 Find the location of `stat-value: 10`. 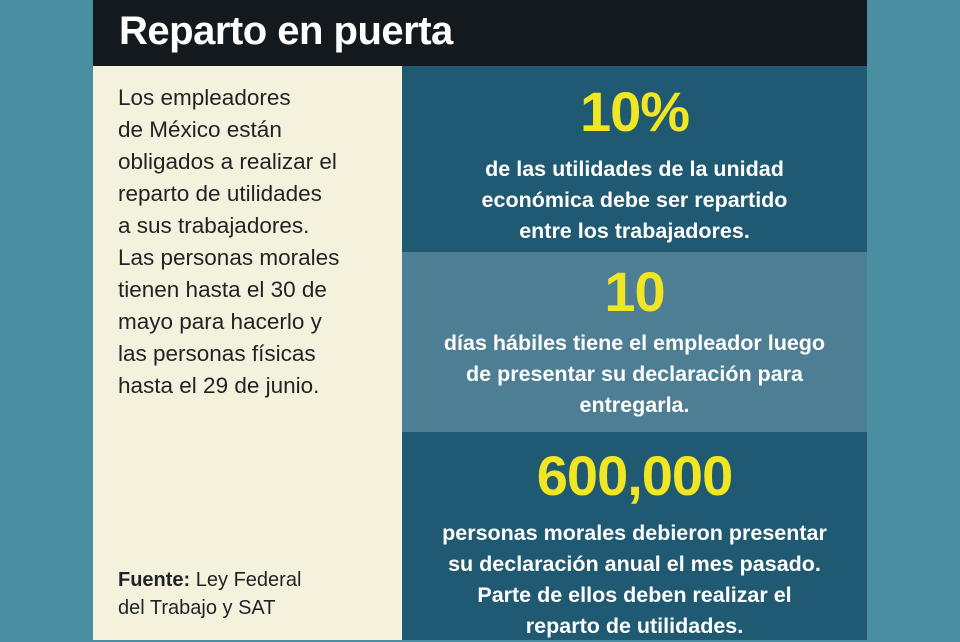

stat-value: 10 is located at coordinates (634, 291).